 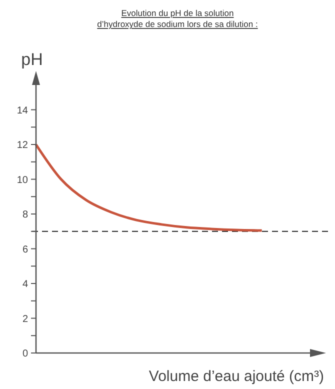 What do you see at coordinates (25, 215) in the screenshot?
I see `y-tick-label: 8` at bounding box center [25, 215].